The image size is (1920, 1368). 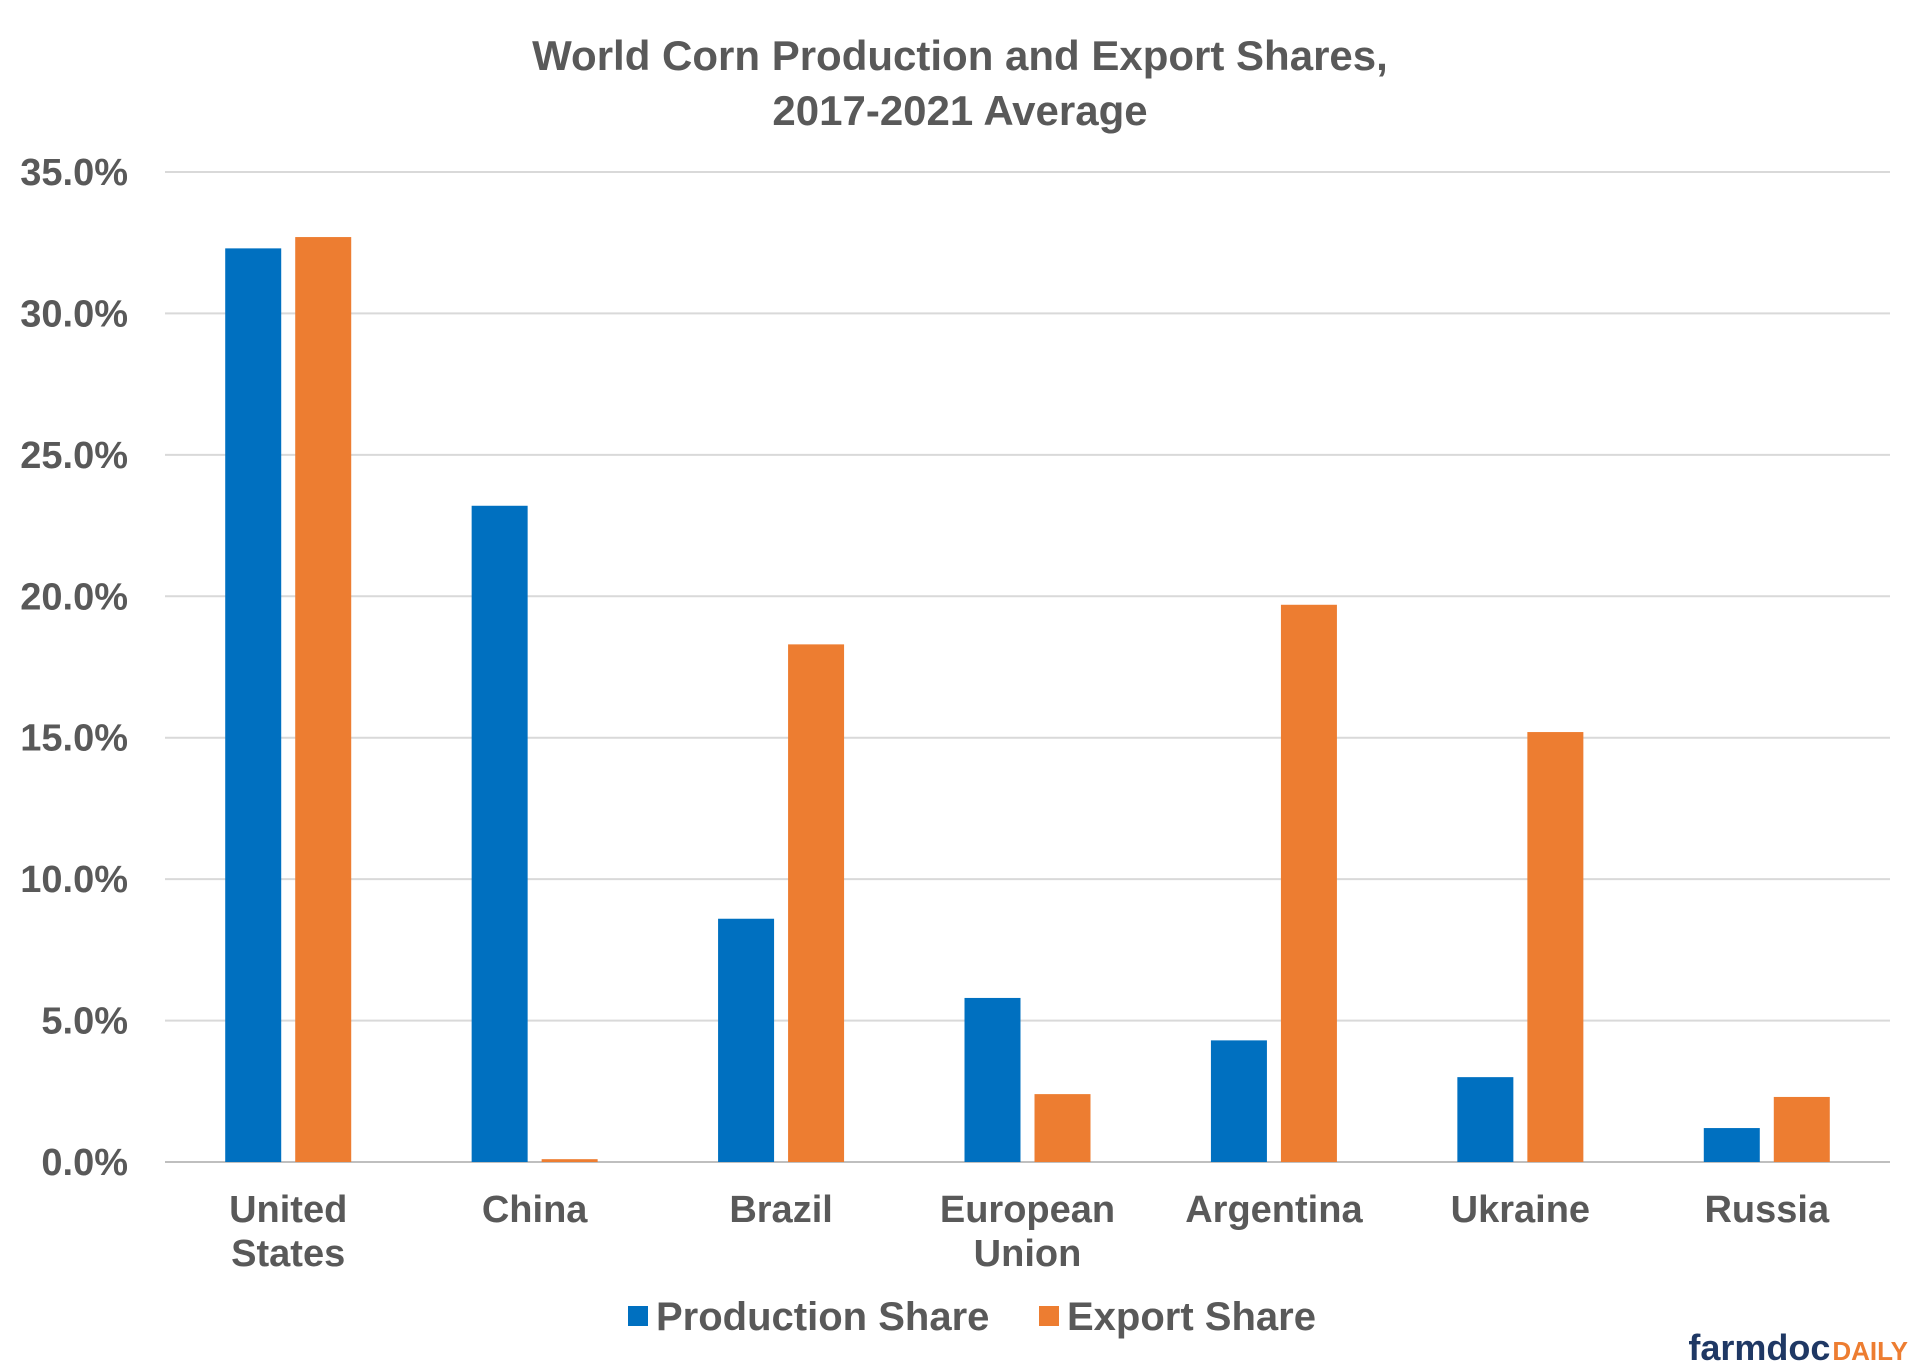 I want to click on x-tick-label: European Union, so click(x=1027, y=1232).